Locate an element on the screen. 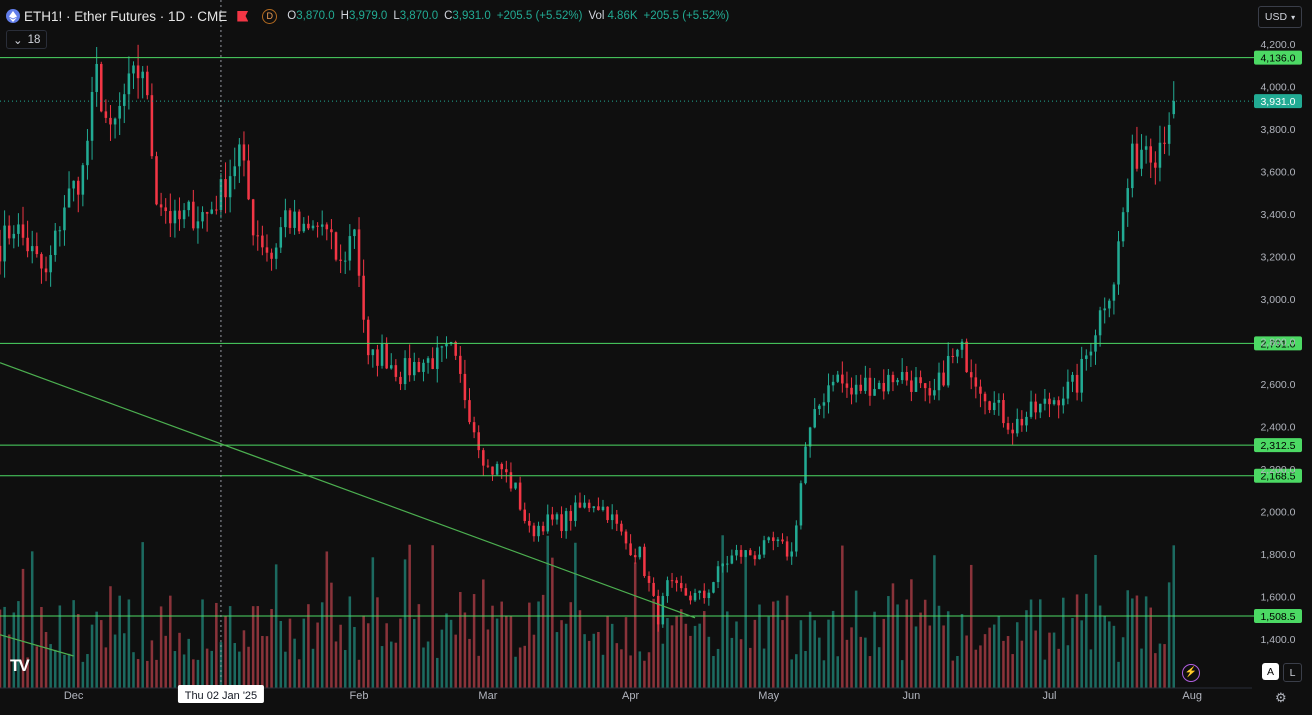 This screenshot has height=715, width=1312. indicators-toggle: ⌄ 18 is located at coordinates (27, 39).